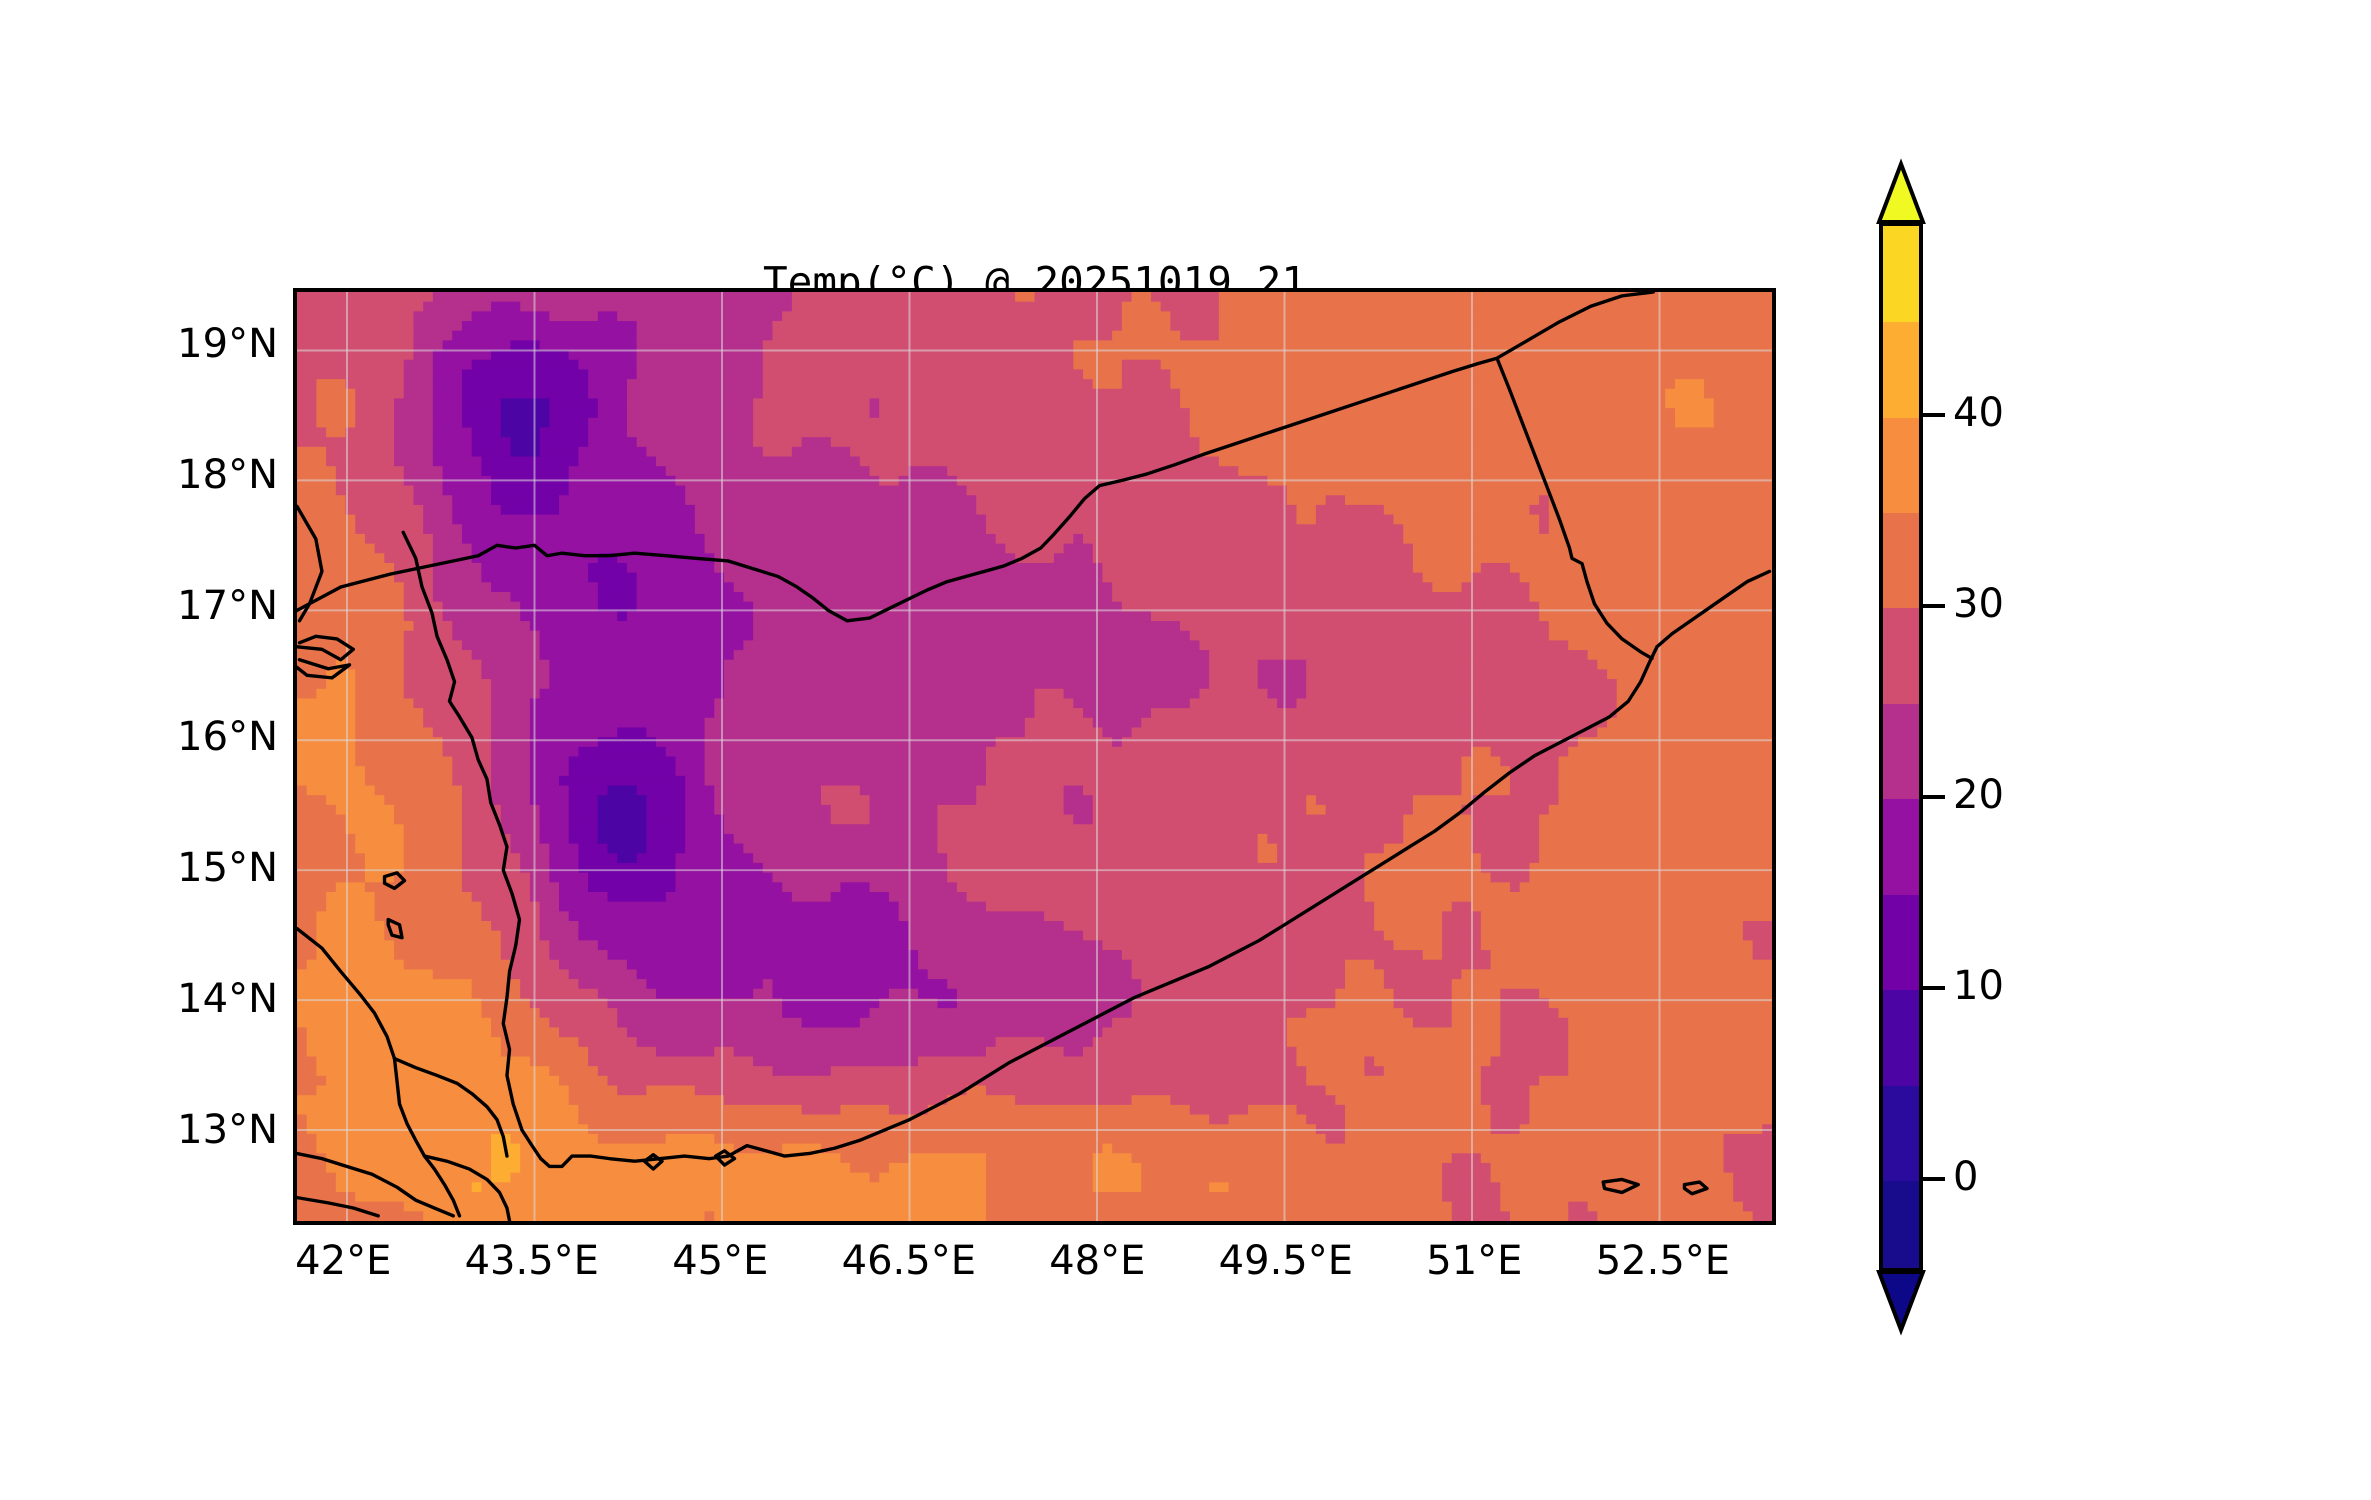 This screenshot has height=1500, width=2371. Describe the element at coordinates (227, 868) in the screenshot. I see `y-tick-label: 15°N` at that location.